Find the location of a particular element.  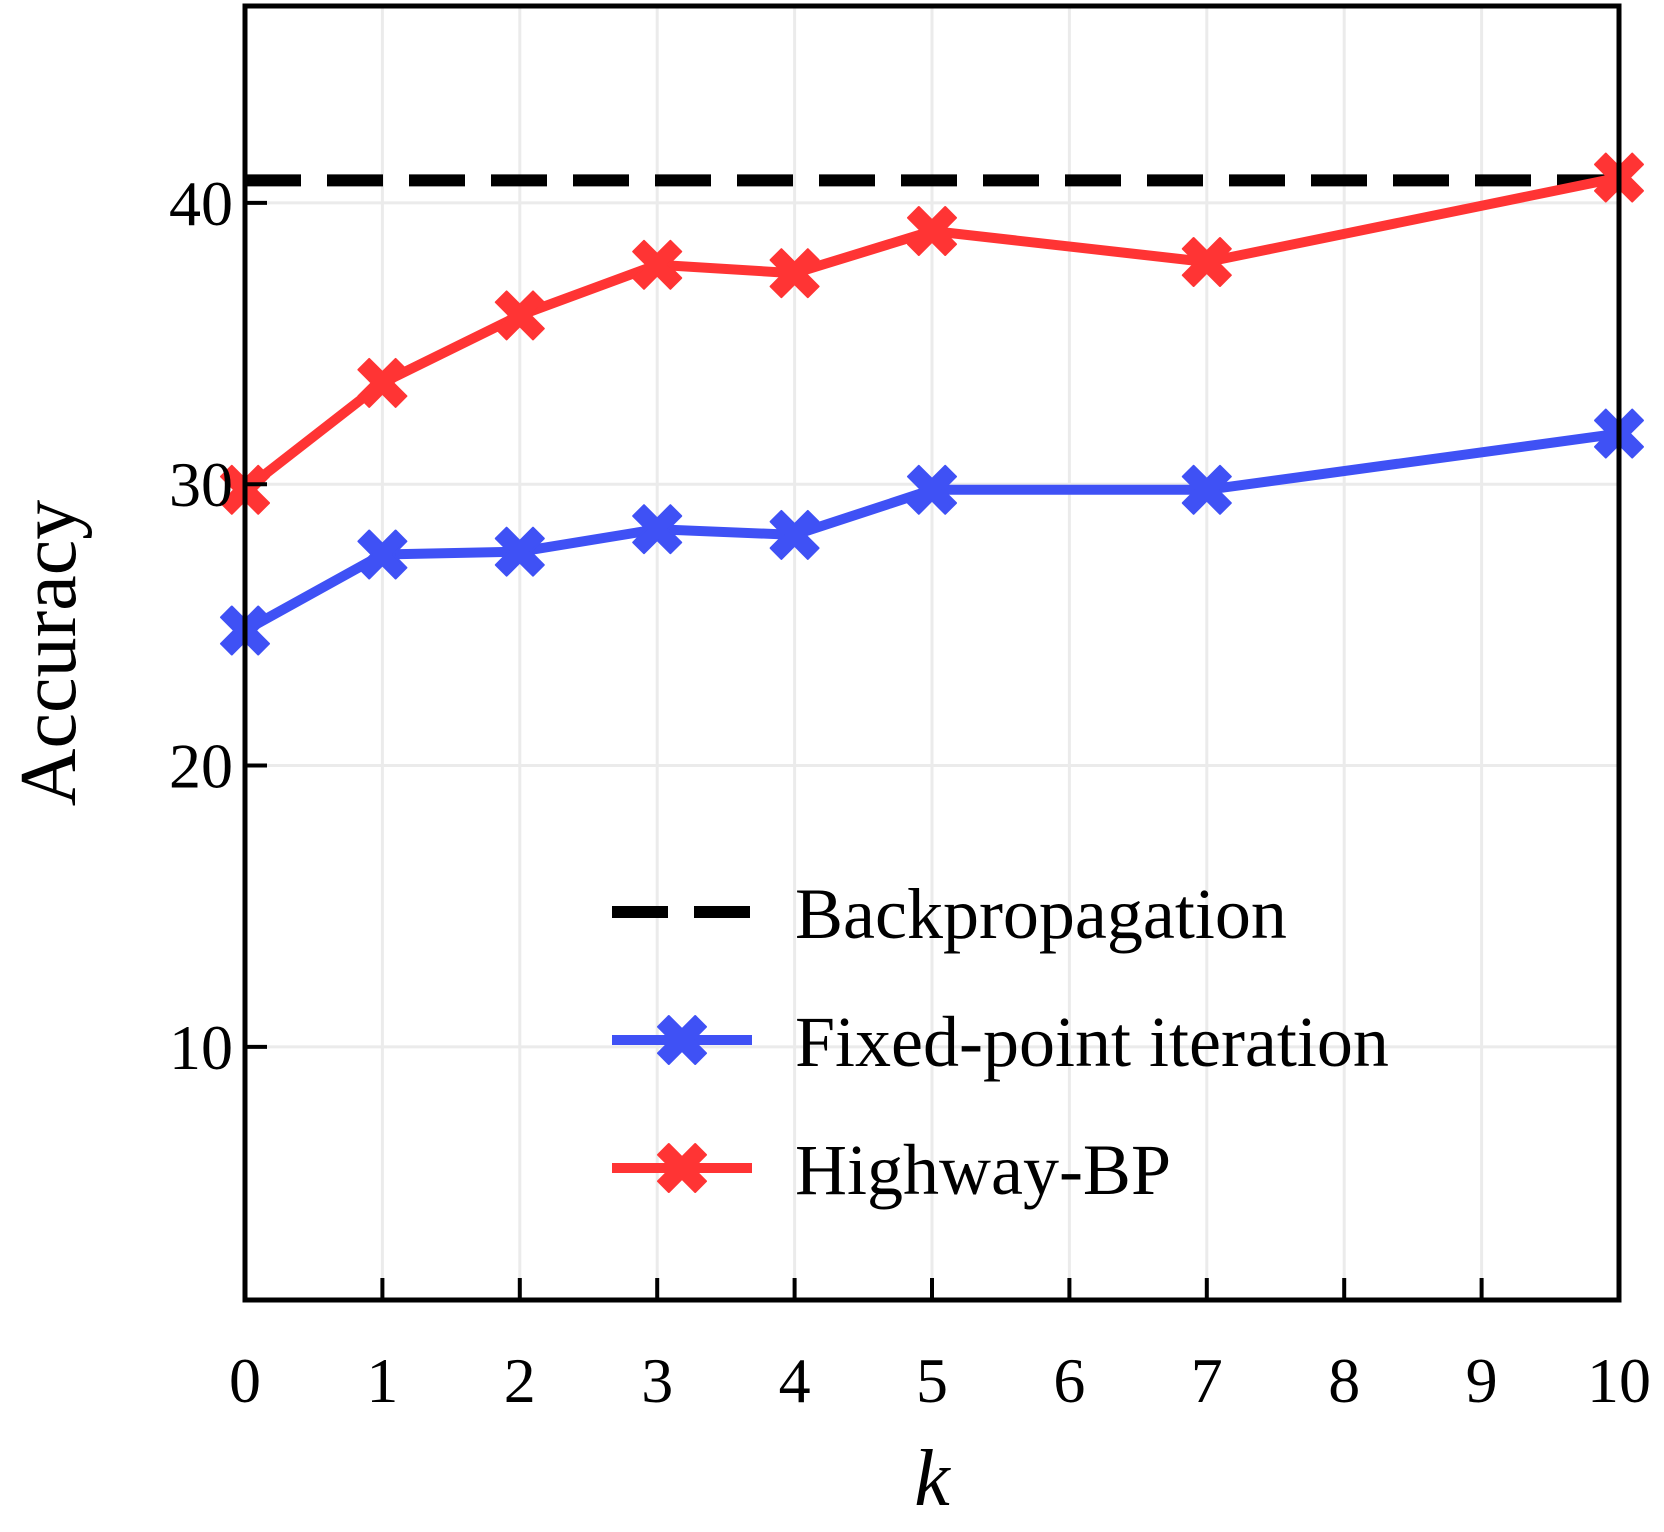

x-tick-label: 7 is located at coordinates (1207, 1380).